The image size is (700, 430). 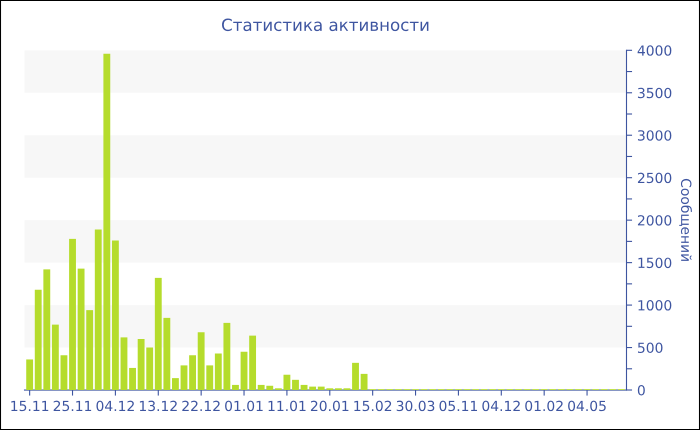 I want to click on x-tick-label: 20.01, so click(x=329, y=406).